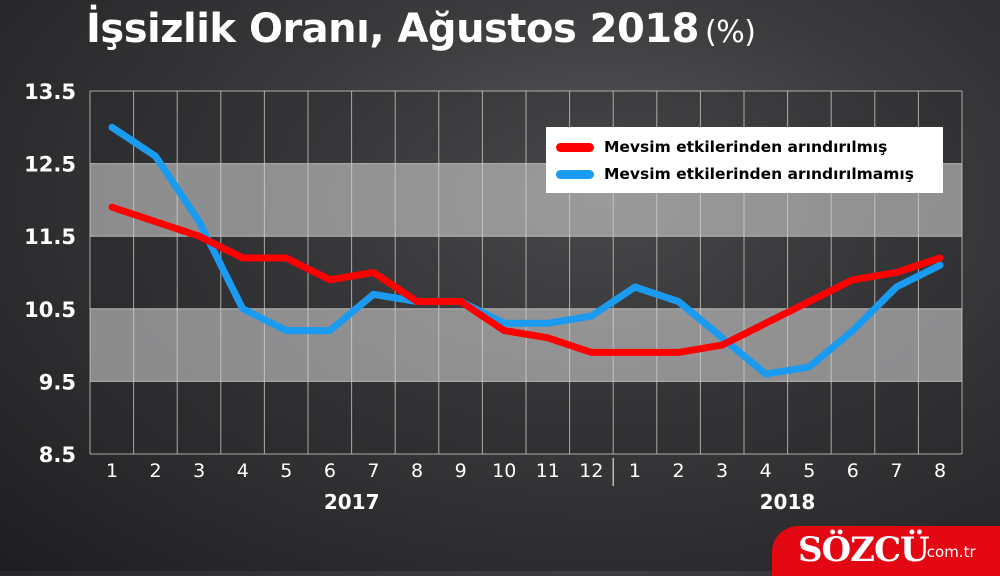 The height and width of the screenshot is (576, 1000). Describe the element at coordinates (50, 310) in the screenshot. I see `y-tick-label: 10.5` at that location.